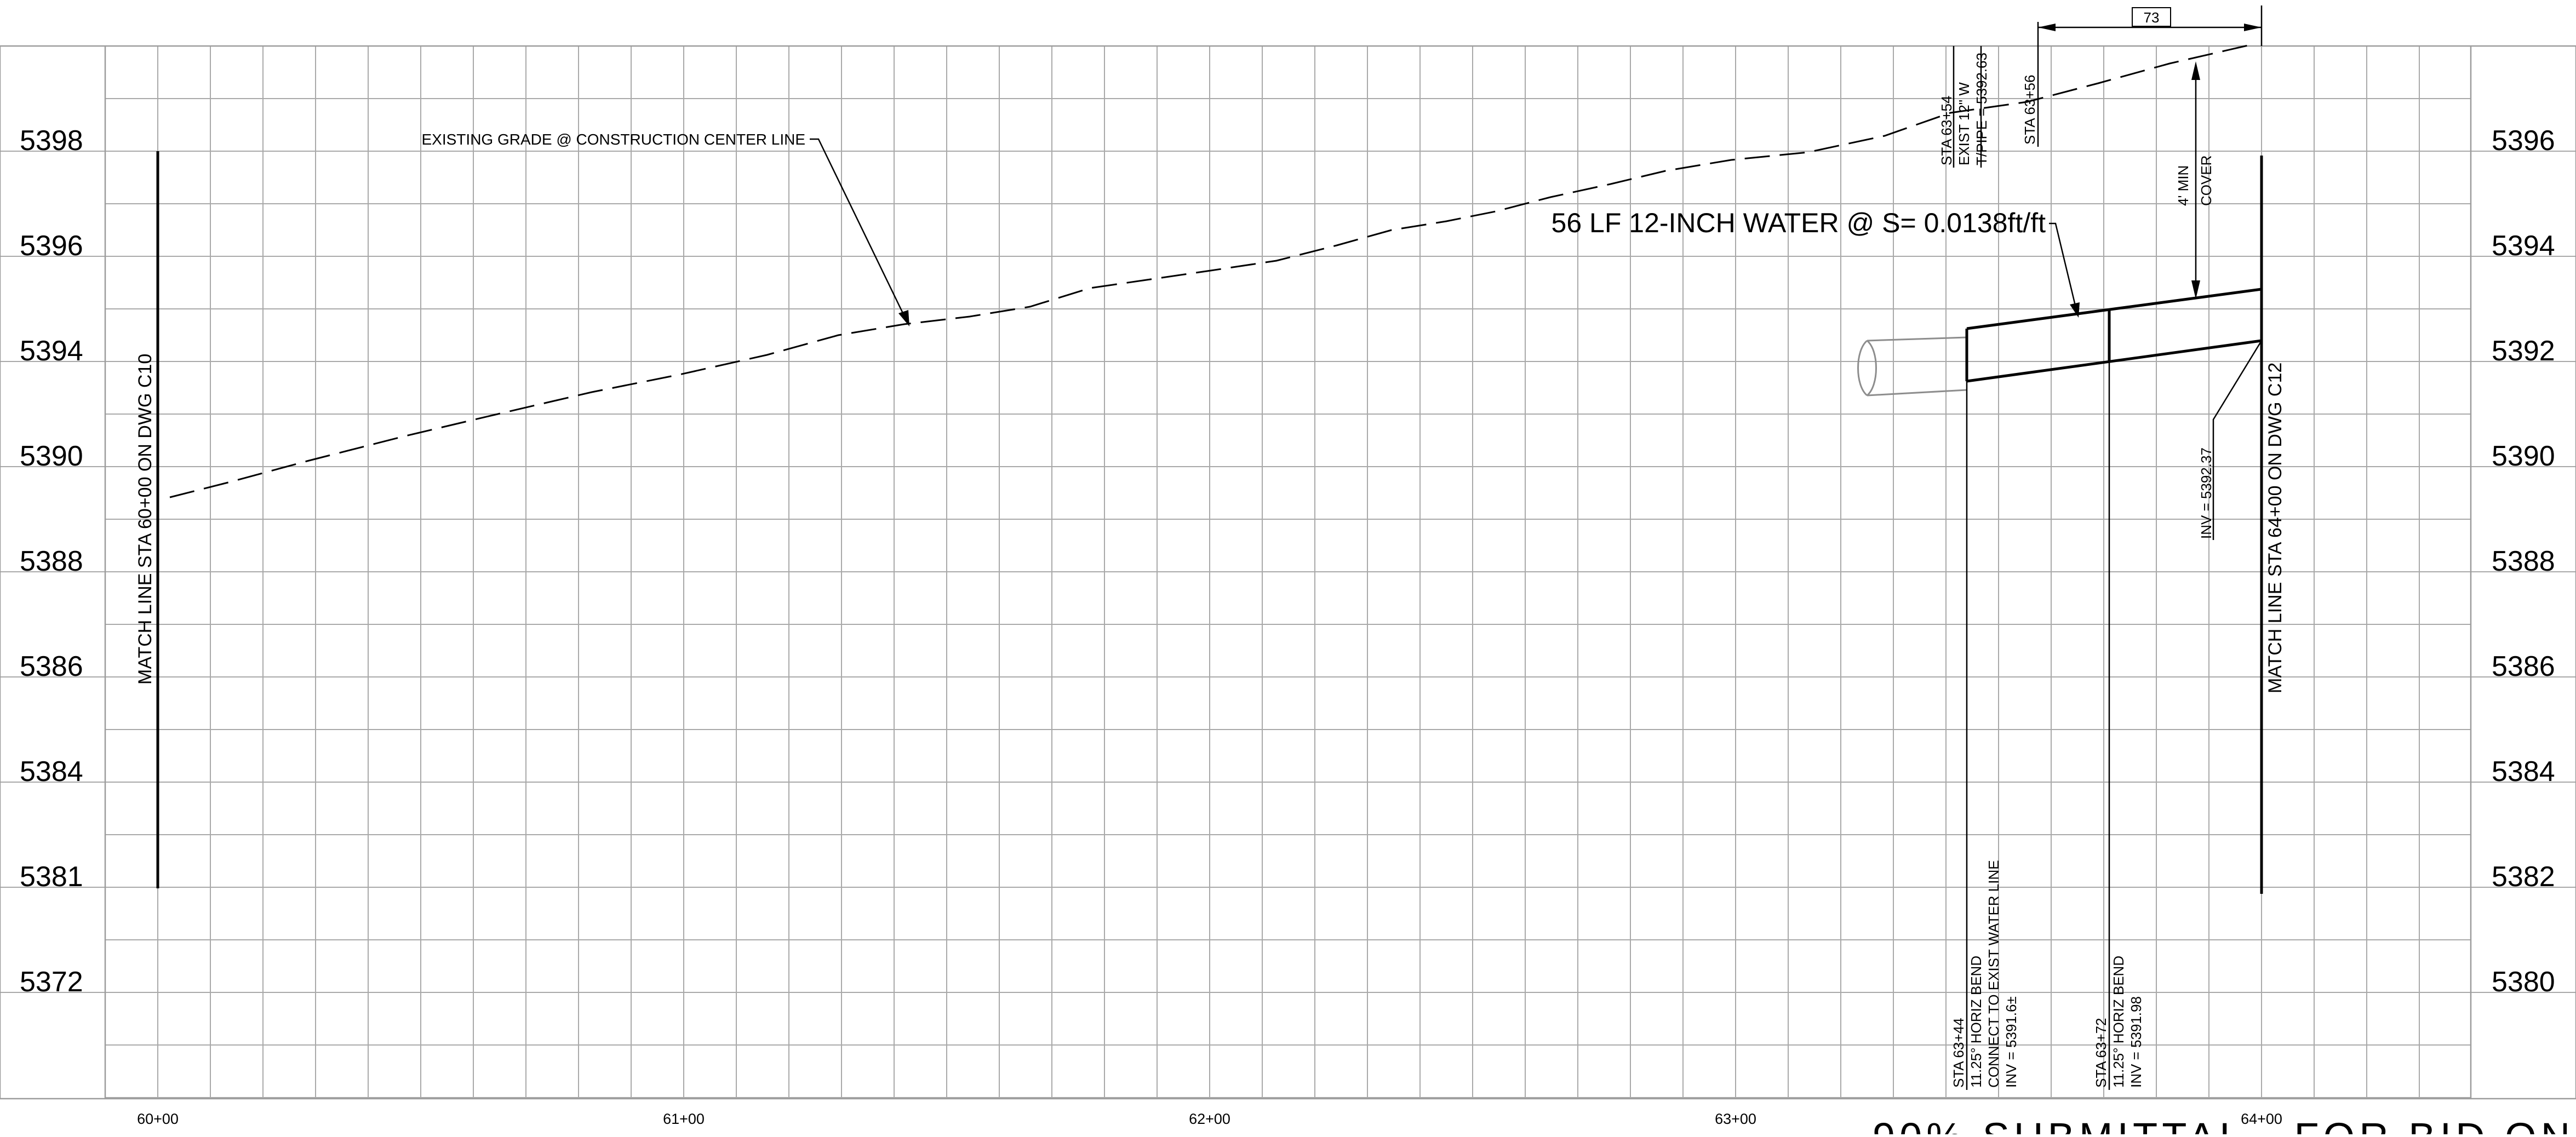  Describe the element at coordinates (1912, 367) in the screenshot. I see `existing-water-pipe` at that location.